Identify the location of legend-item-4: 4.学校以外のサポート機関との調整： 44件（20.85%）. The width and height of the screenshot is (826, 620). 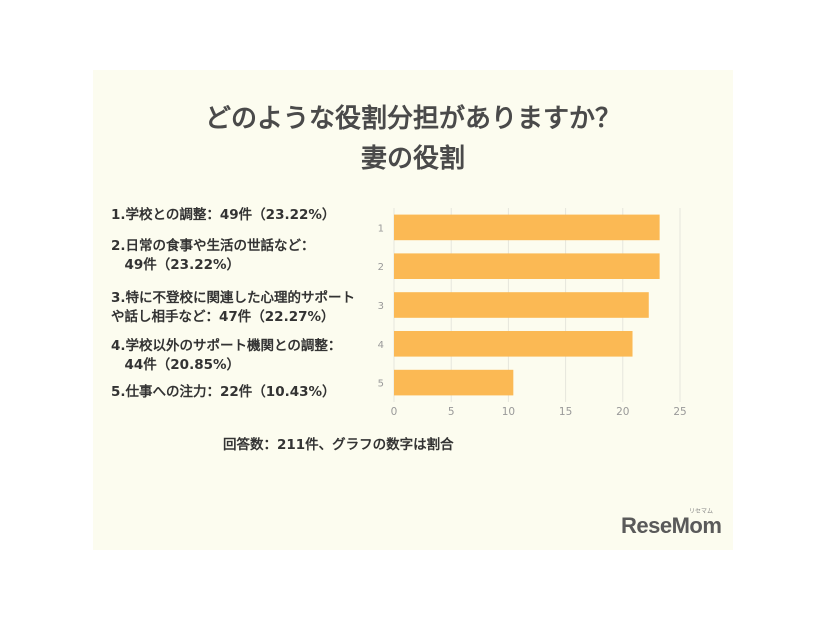
(226, 355).